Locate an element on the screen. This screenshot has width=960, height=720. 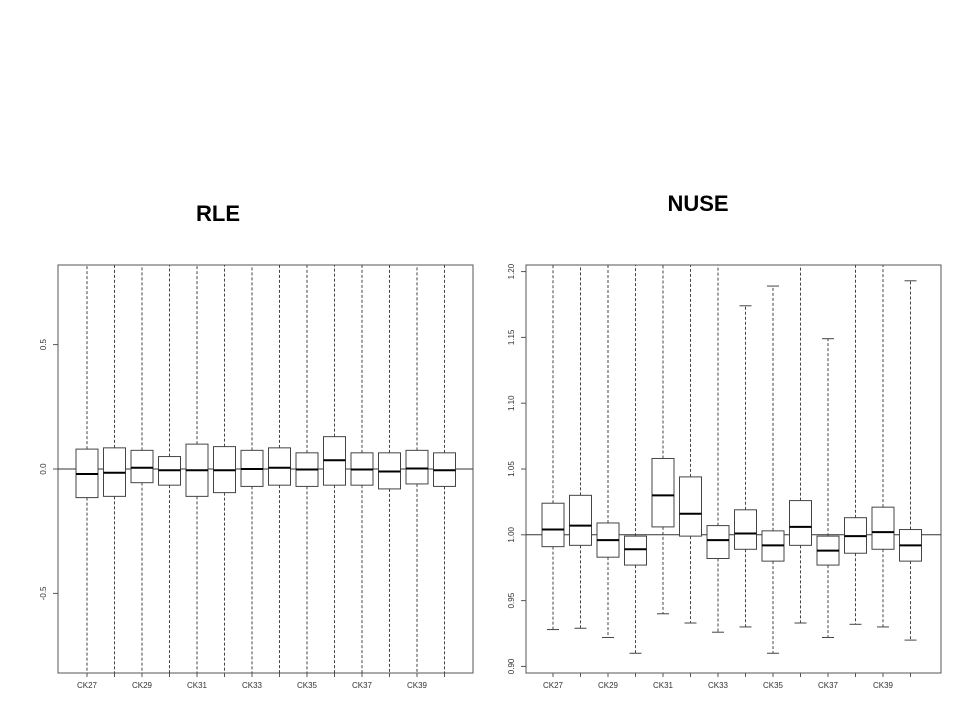
rle-box-ck34 is located at coordinates (279, 469).